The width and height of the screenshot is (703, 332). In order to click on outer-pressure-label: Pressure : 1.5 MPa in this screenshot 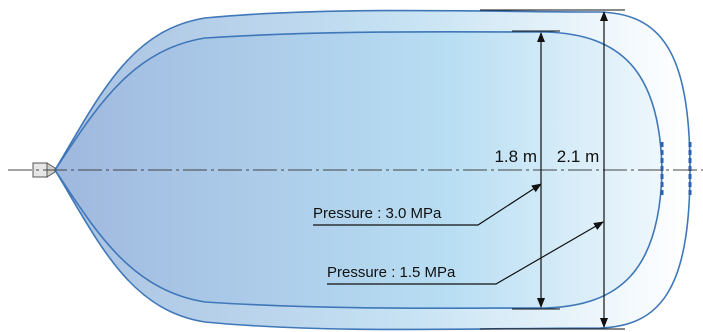, I will do `click(391, 272)`.